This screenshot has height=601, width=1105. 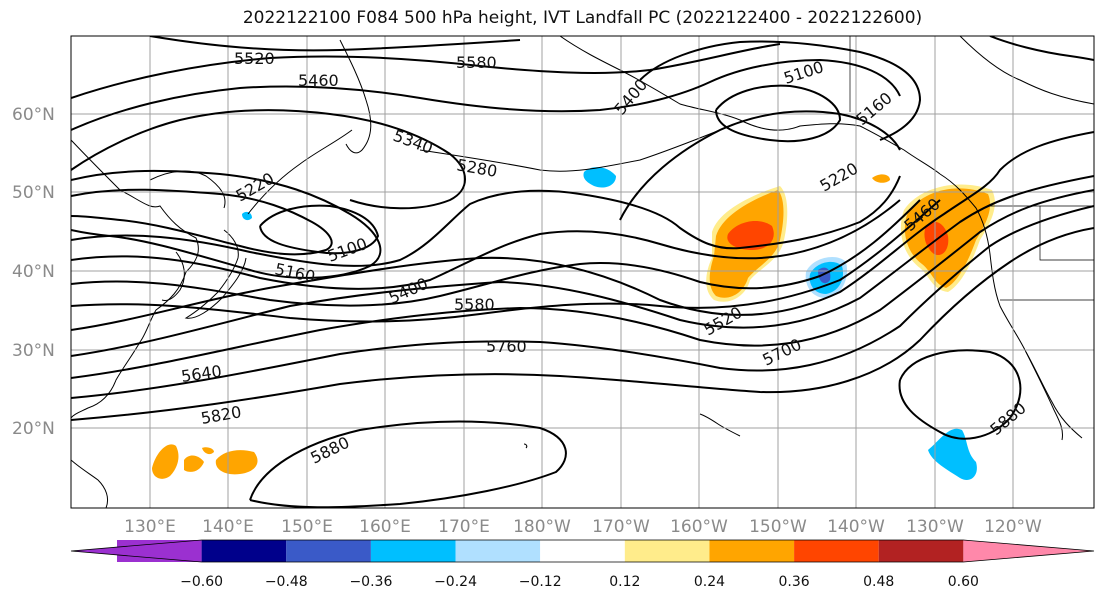 I want to click on aleutian-islands, so click(x=570, y=150).